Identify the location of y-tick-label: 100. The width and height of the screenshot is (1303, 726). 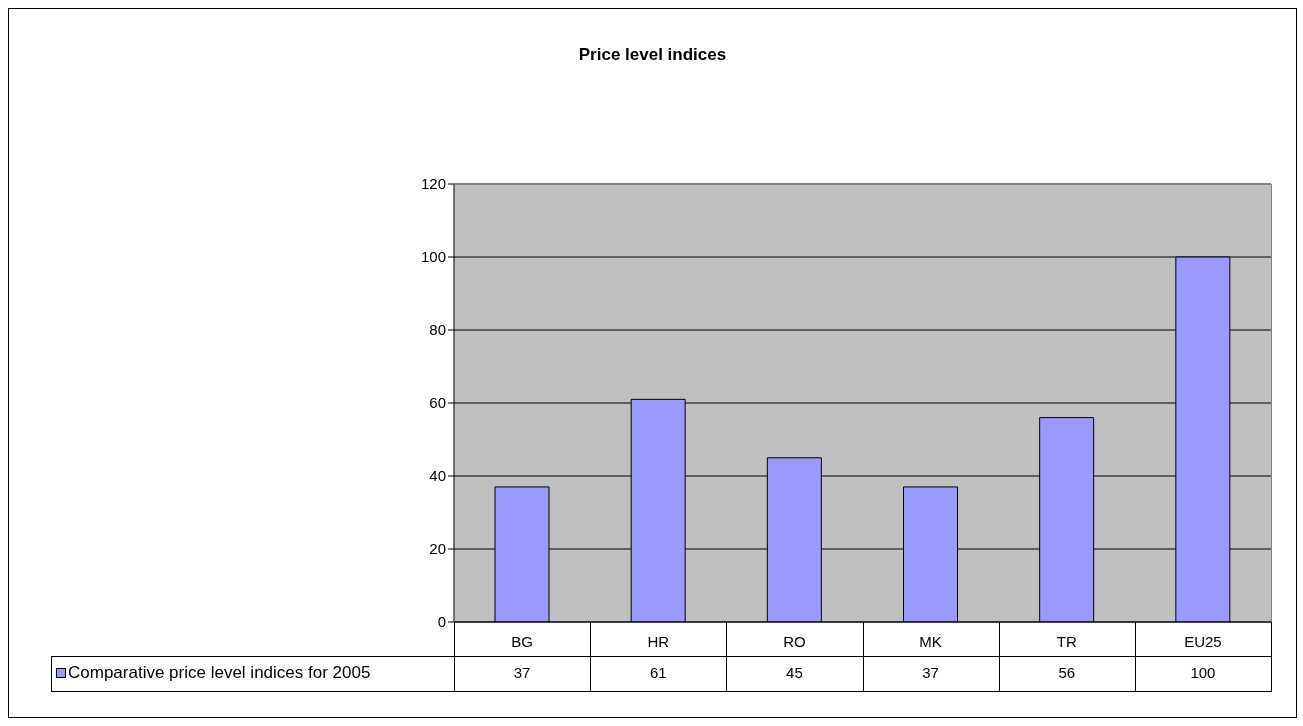
(433, 257).